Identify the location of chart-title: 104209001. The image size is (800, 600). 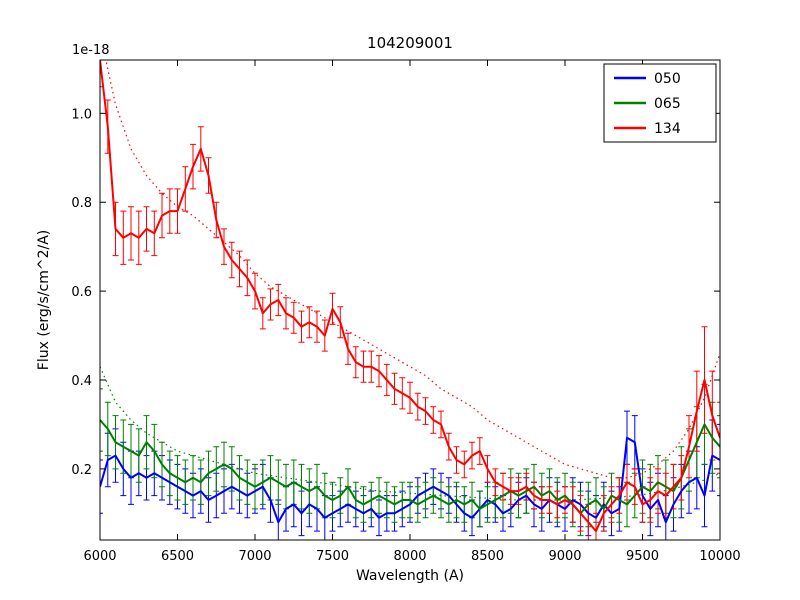
(410, 43).